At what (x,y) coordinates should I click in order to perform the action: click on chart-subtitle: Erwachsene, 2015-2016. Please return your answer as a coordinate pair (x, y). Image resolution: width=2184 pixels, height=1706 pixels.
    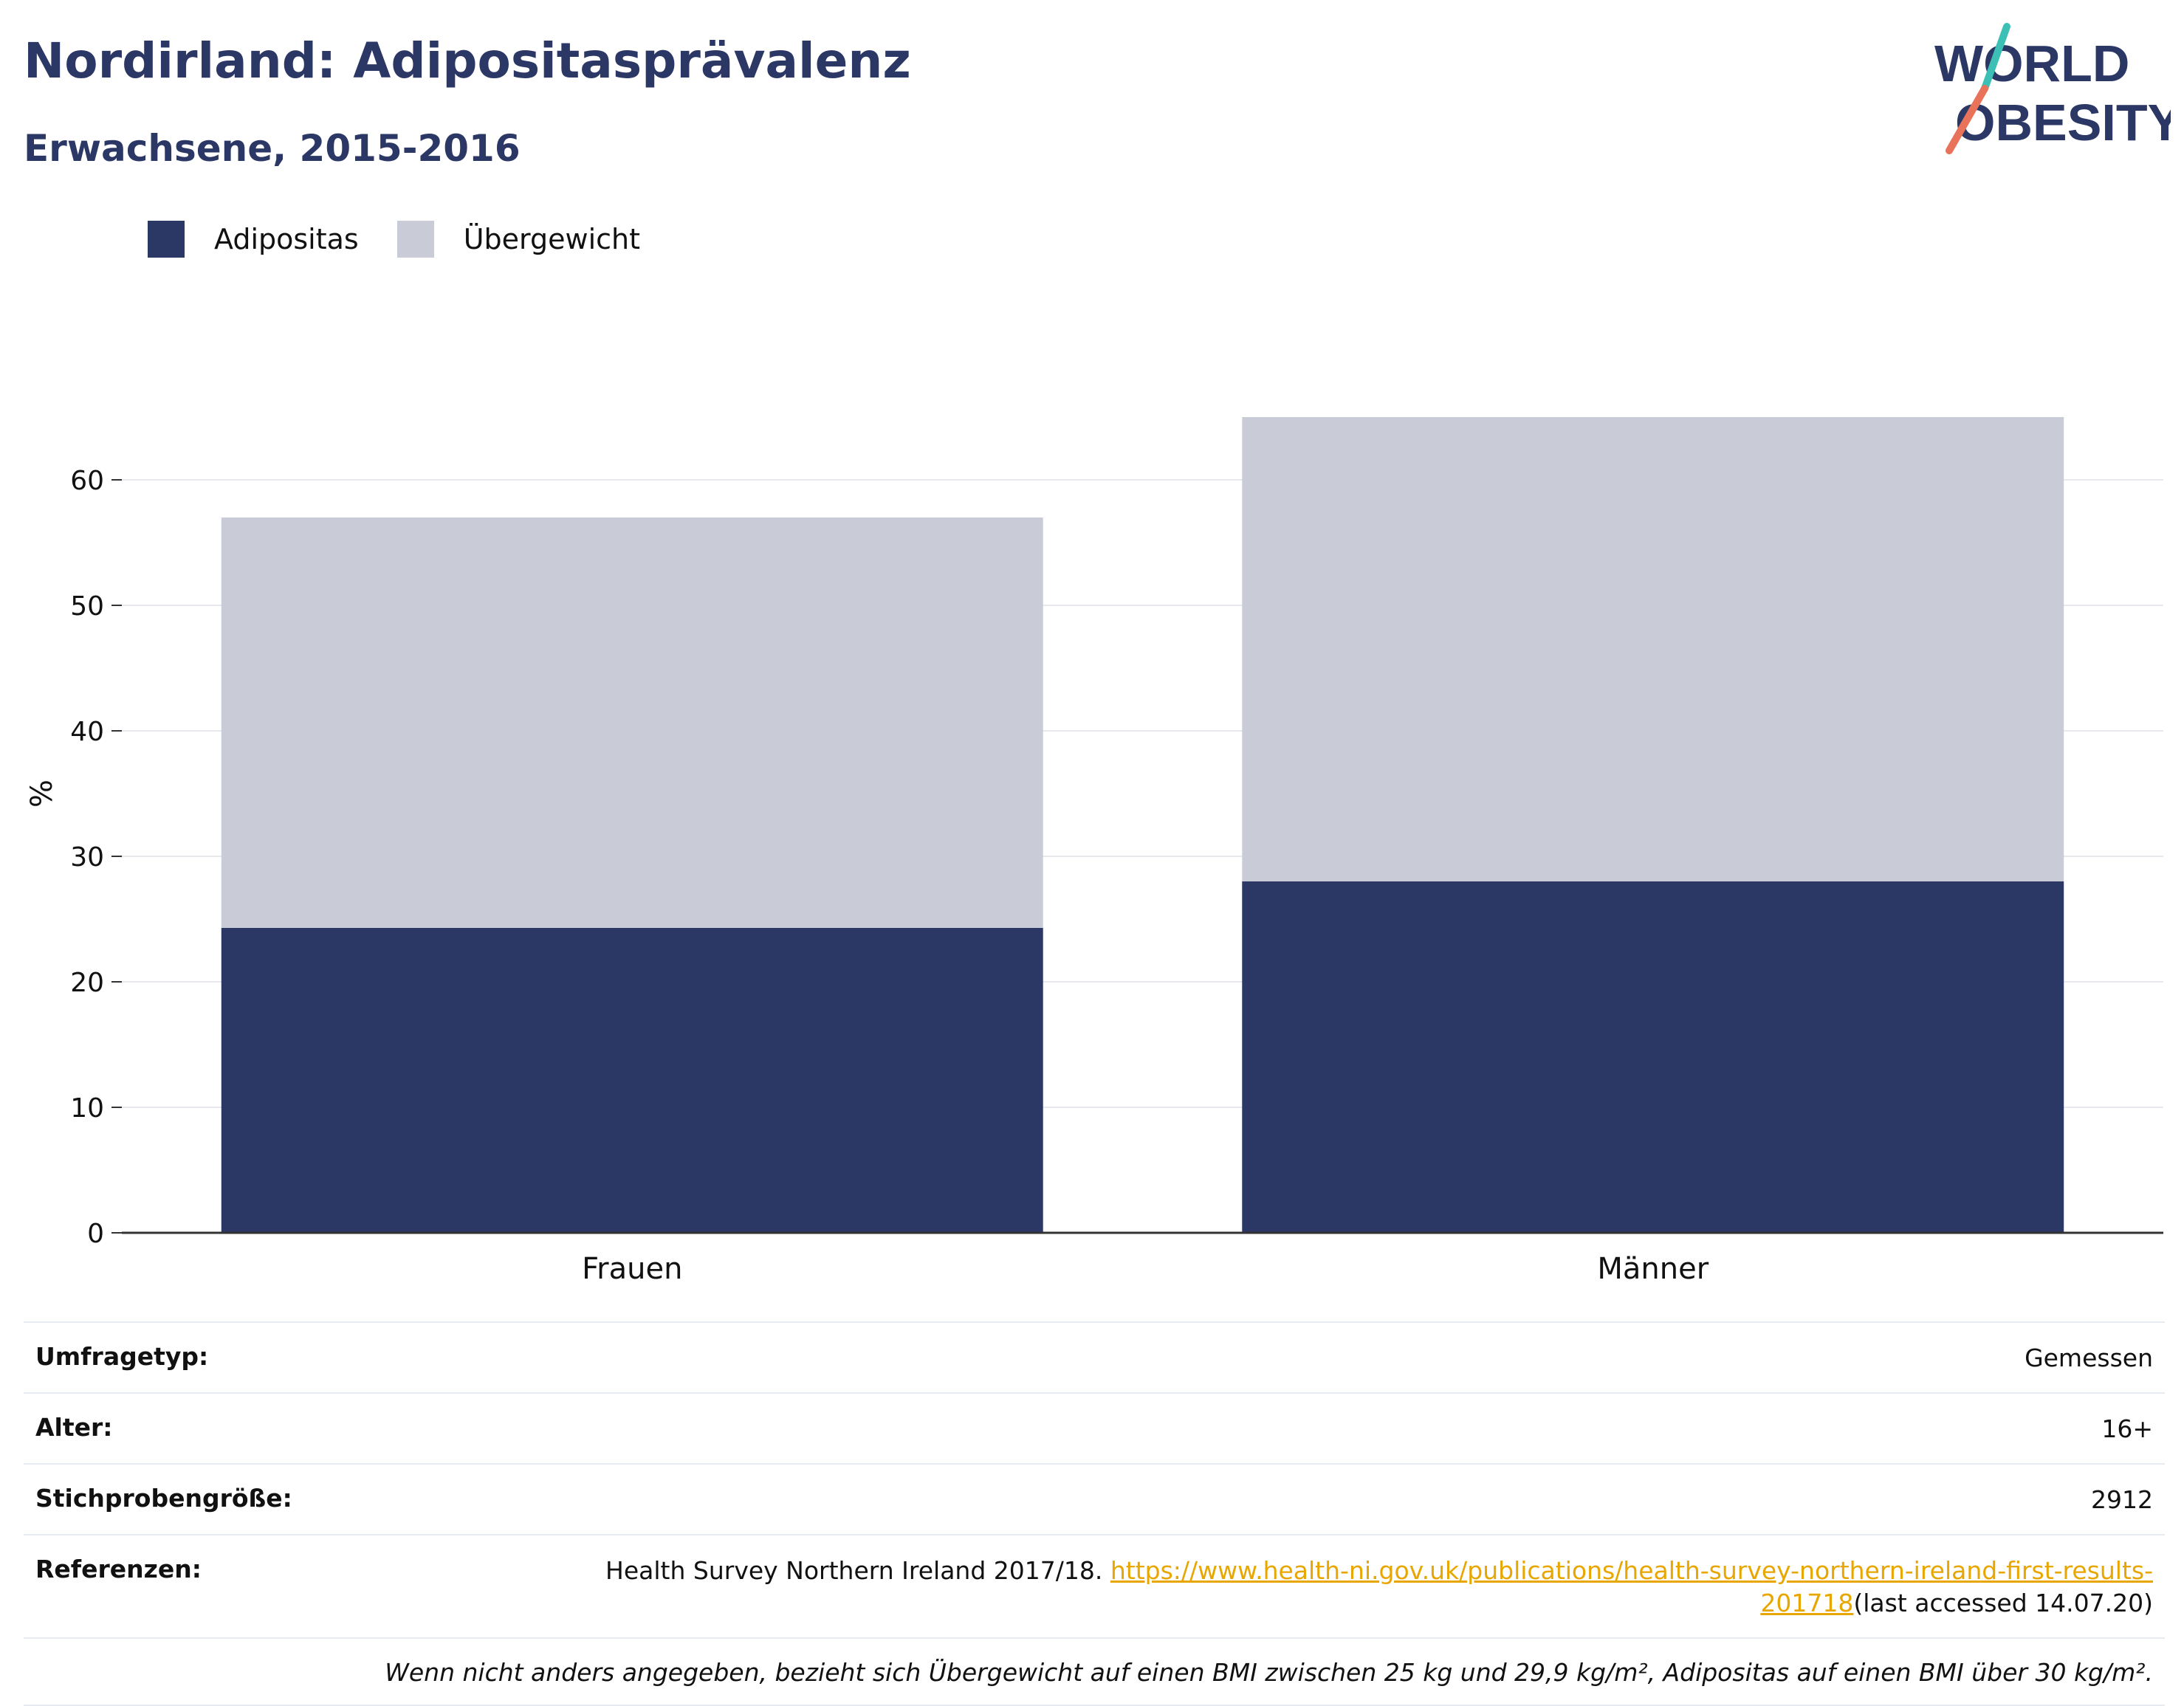
    Looking at the image, I should click on (273, 148).